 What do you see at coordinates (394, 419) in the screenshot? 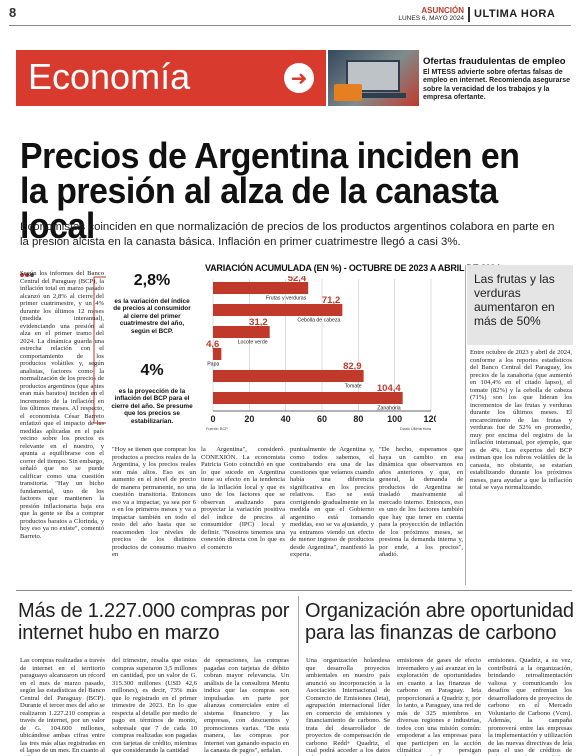
I see `x-tick-label: 100` at bounding box center [394, 419].